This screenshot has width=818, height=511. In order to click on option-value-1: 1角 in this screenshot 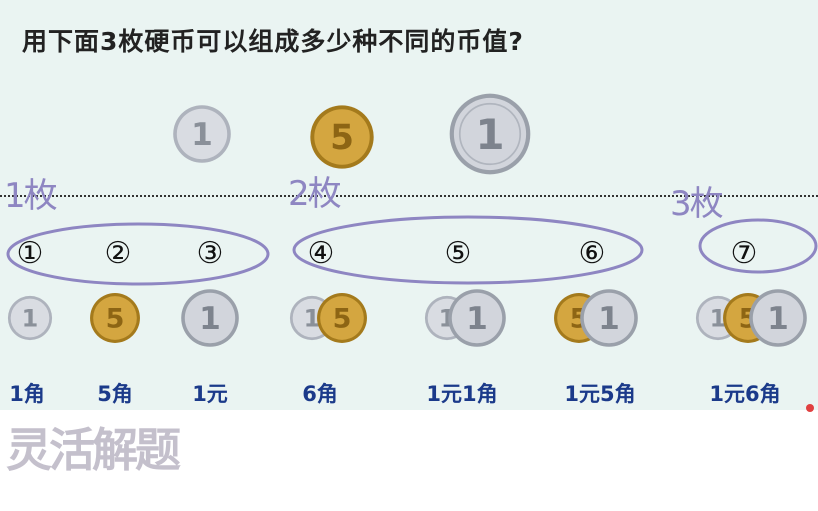, I will do `click(27, 394)`.